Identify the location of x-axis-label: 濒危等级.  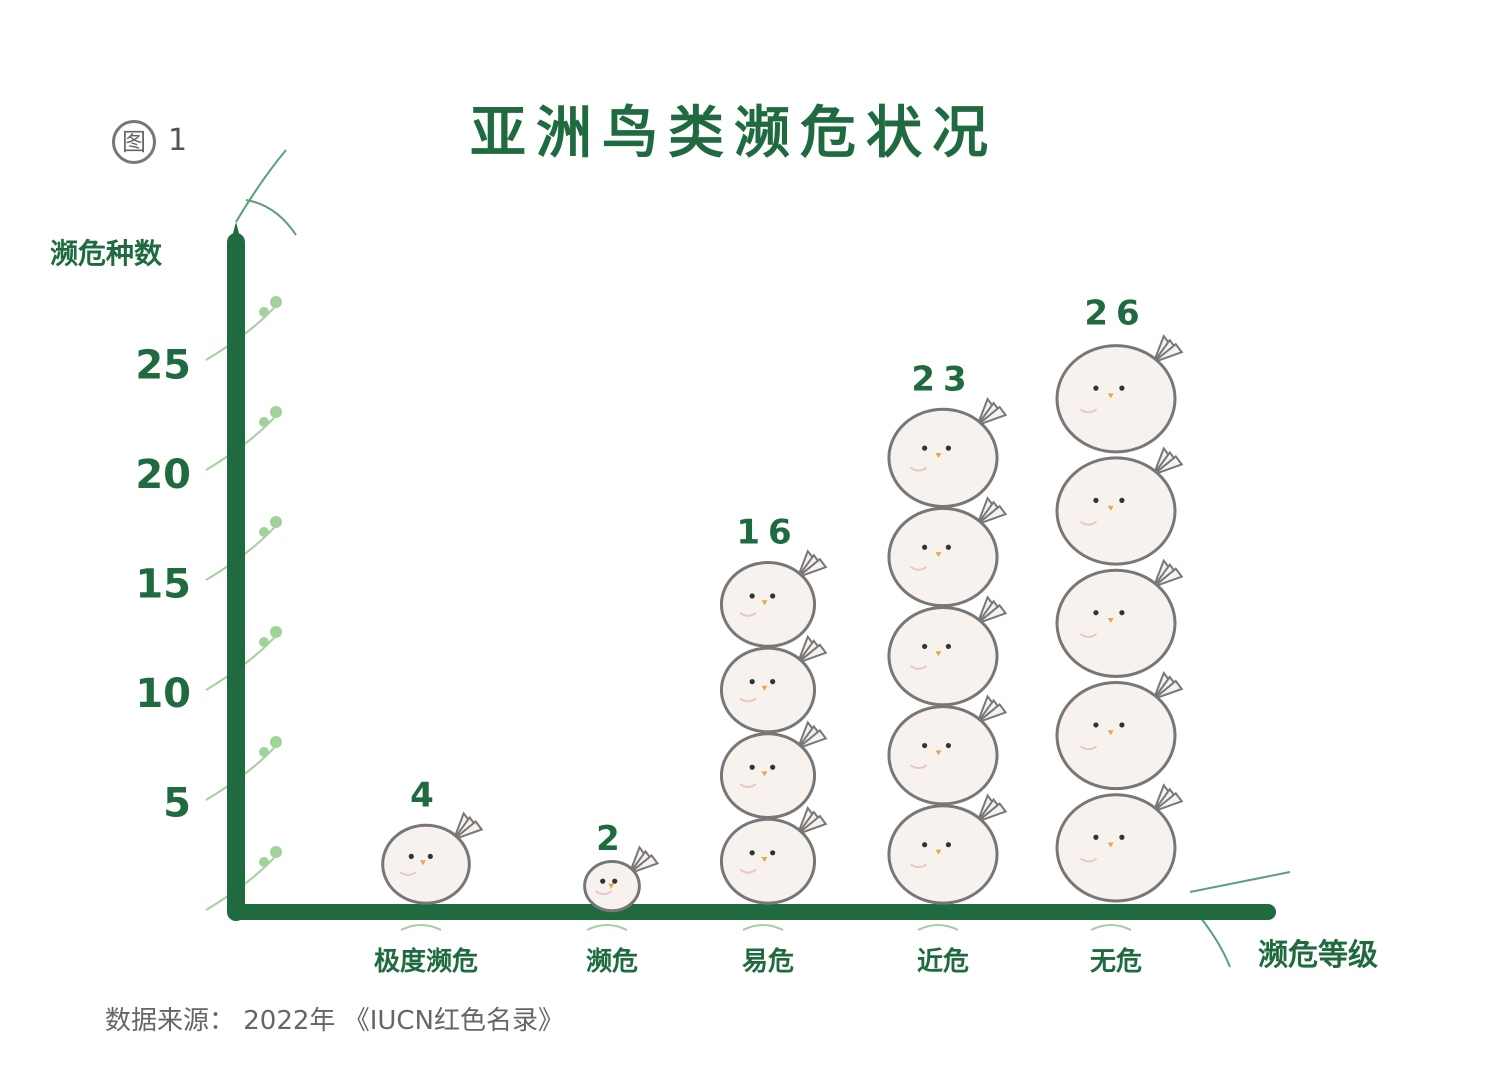
(1318, 955).